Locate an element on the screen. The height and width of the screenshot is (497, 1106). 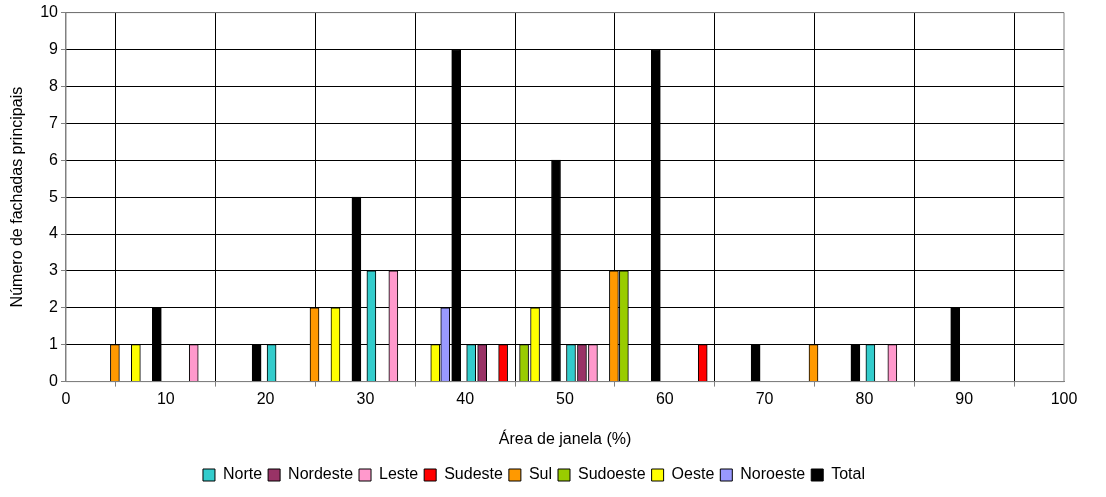
x-tick-label: 60 is located at coordinates (664, 398).